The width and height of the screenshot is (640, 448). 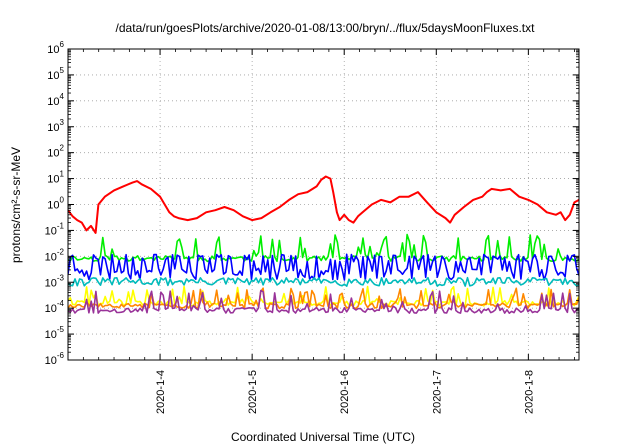 I want to click on y-tick-label: 10⁻², so click(x=55, y=255).